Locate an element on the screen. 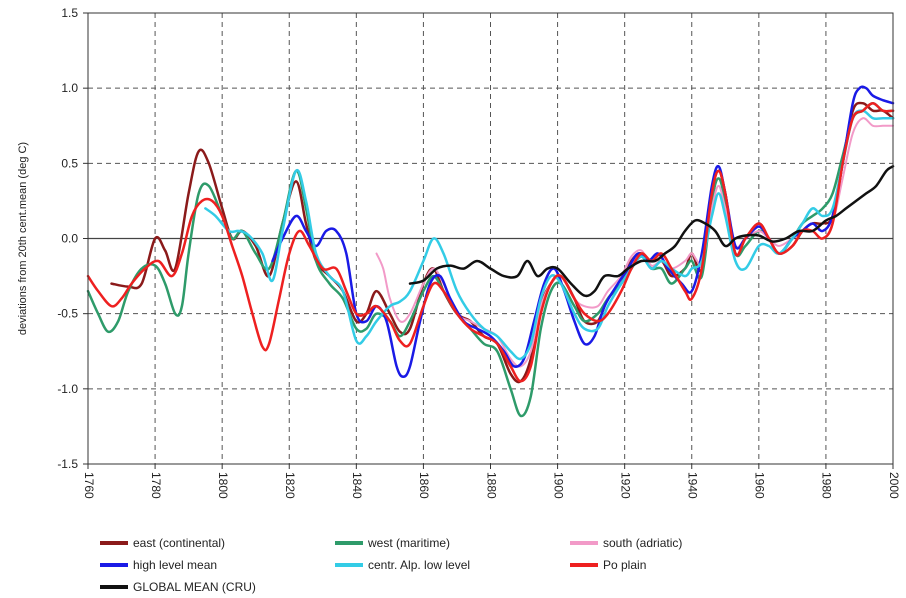 The width and height of the screenshot is (906, 598). x-tick-label: 1780 is located at coordinates (156, 485).